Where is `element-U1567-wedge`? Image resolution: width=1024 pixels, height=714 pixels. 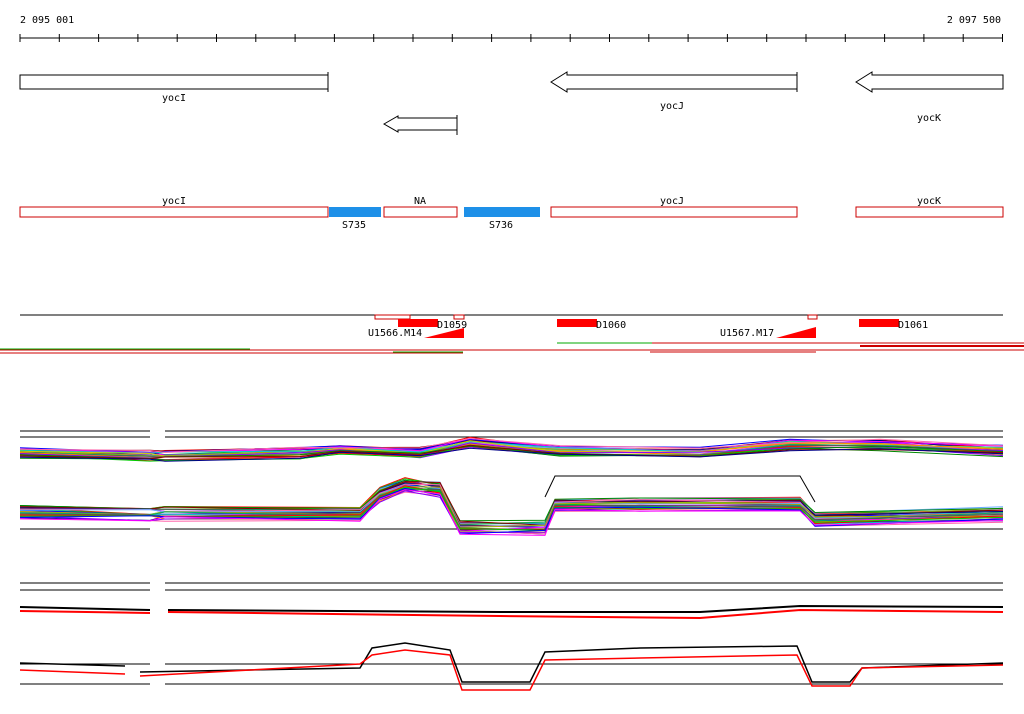
element-U1567-wedge is located at coordinates (796, 332).